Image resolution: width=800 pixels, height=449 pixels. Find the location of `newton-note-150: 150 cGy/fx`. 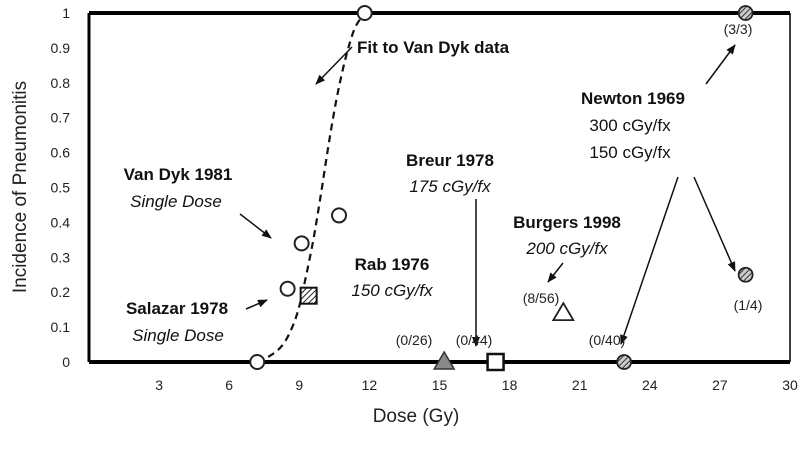

newton-note-150: 150 cGy/fx is located at coordinates (630, 152).